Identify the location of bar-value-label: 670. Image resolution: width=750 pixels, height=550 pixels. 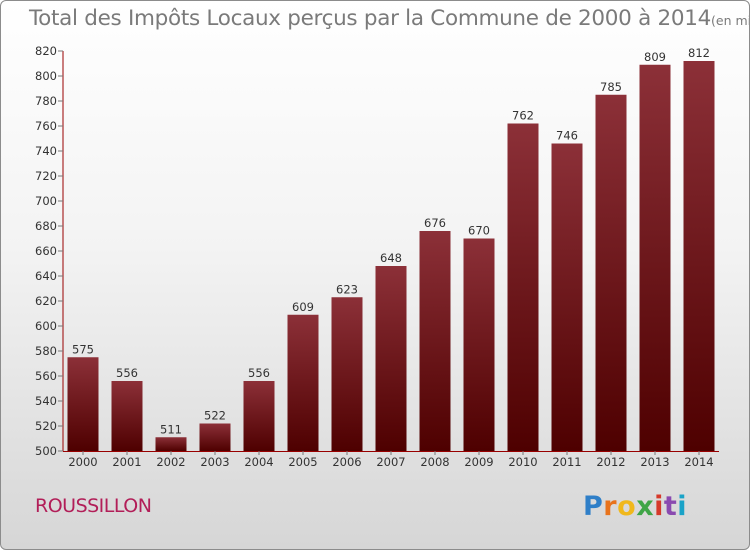
(479, 231).